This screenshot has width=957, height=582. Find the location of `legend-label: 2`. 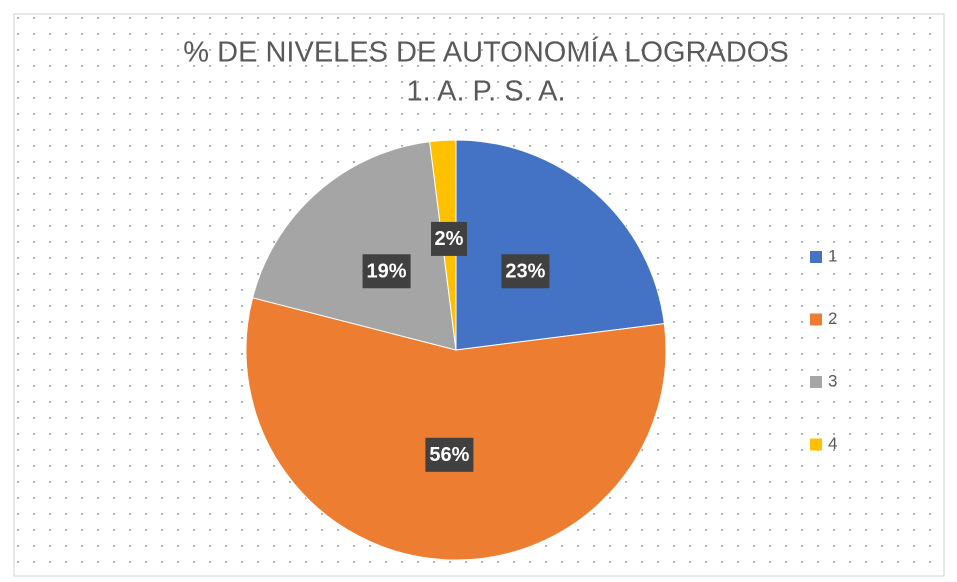

legend-label: 2 is located at coordinates (832, 318).